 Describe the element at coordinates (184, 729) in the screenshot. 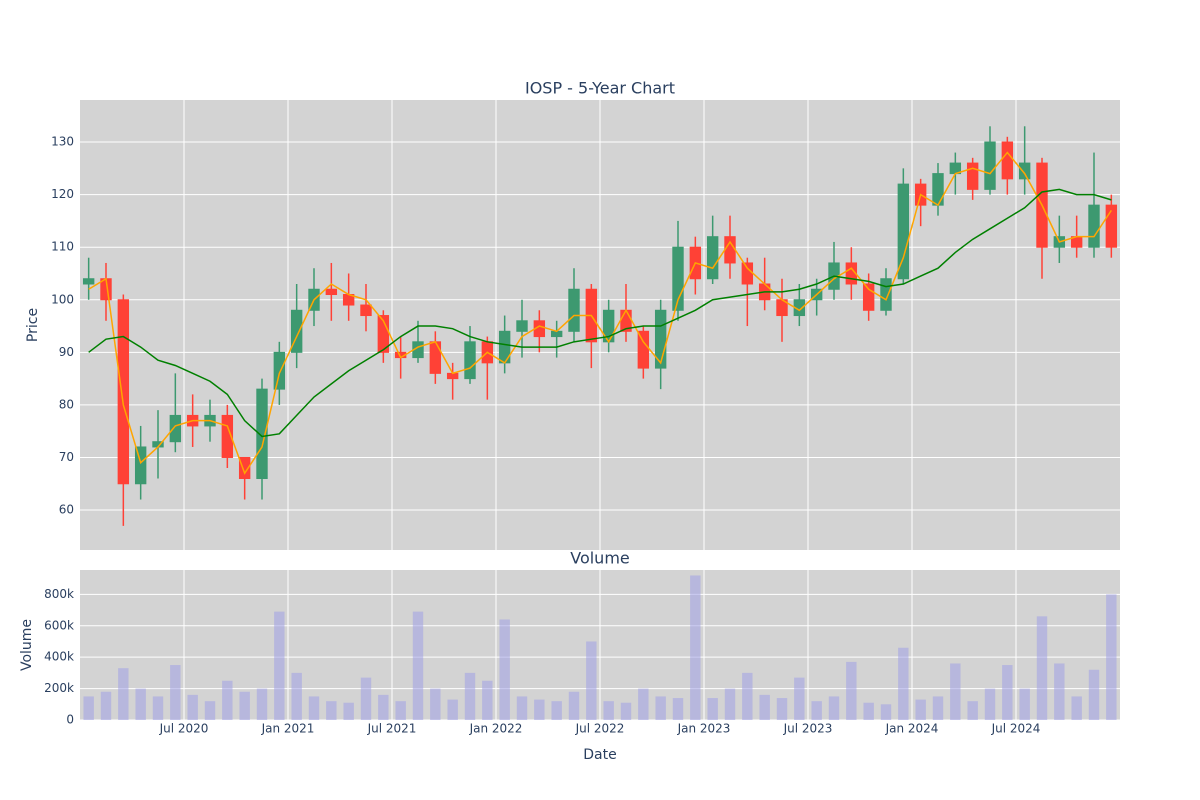

I see `x-tick-label: Jul 2020` at that location.